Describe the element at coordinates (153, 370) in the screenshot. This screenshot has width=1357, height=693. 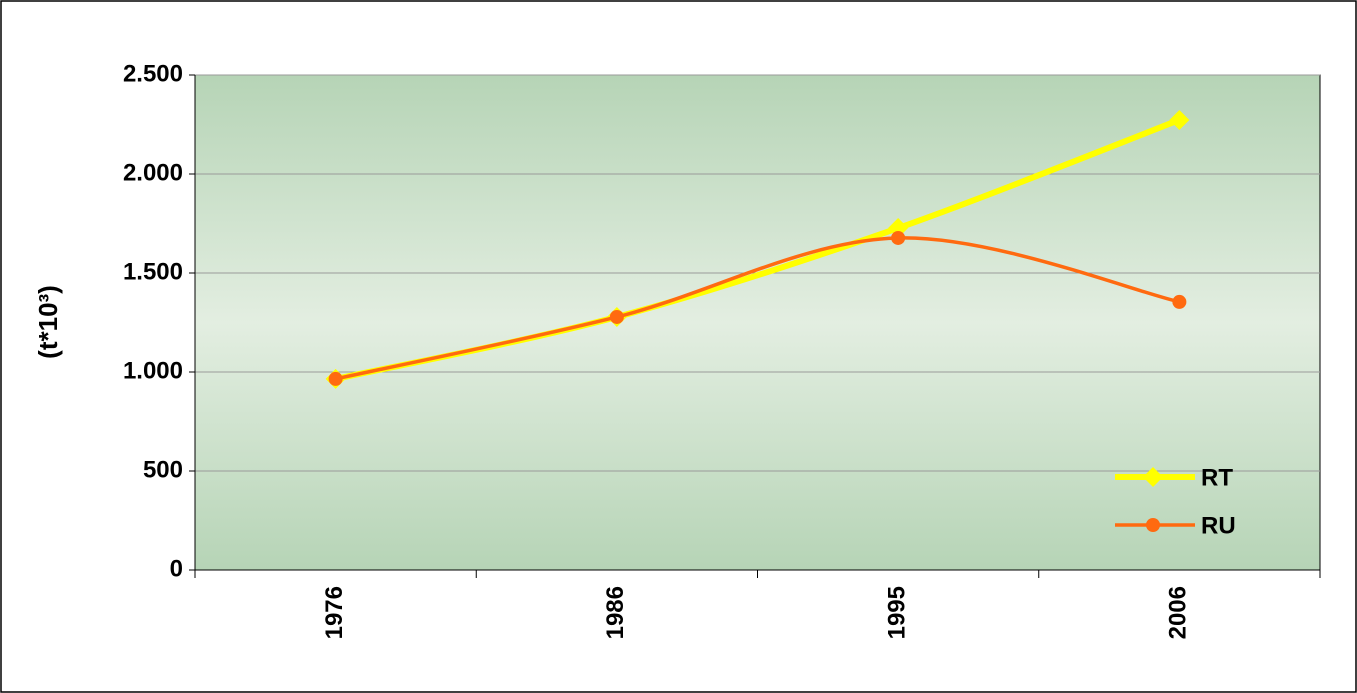
I see `y-tick-label: 1.000` at that location.